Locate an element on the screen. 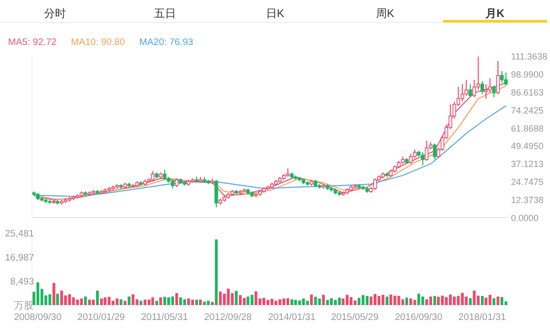 The width and height of the screenshot is (550, 332). x-tick-label: 2011/05/31 is located at coordinates (164, 317).